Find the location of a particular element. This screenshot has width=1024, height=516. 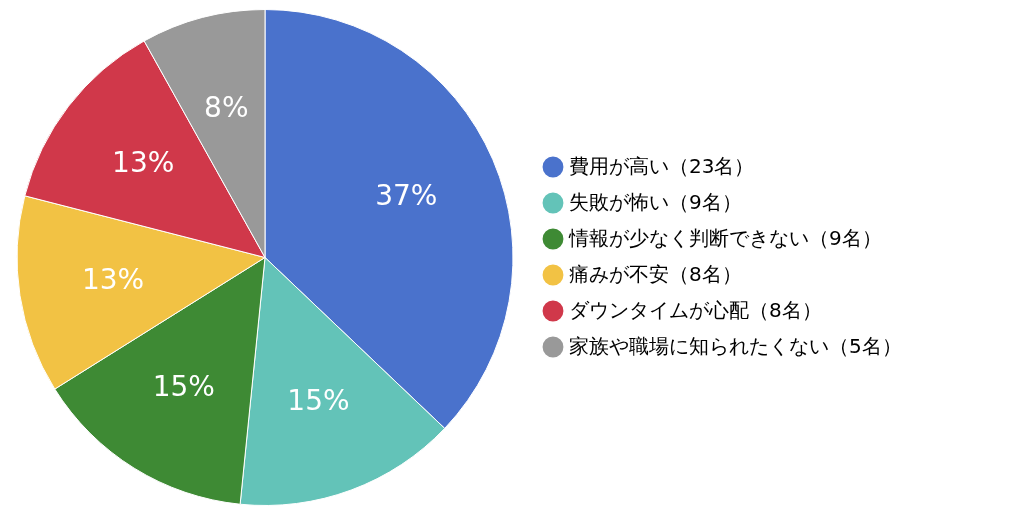

legend-label: 痛みが不安（8名） is located at coordinates (655, 274).